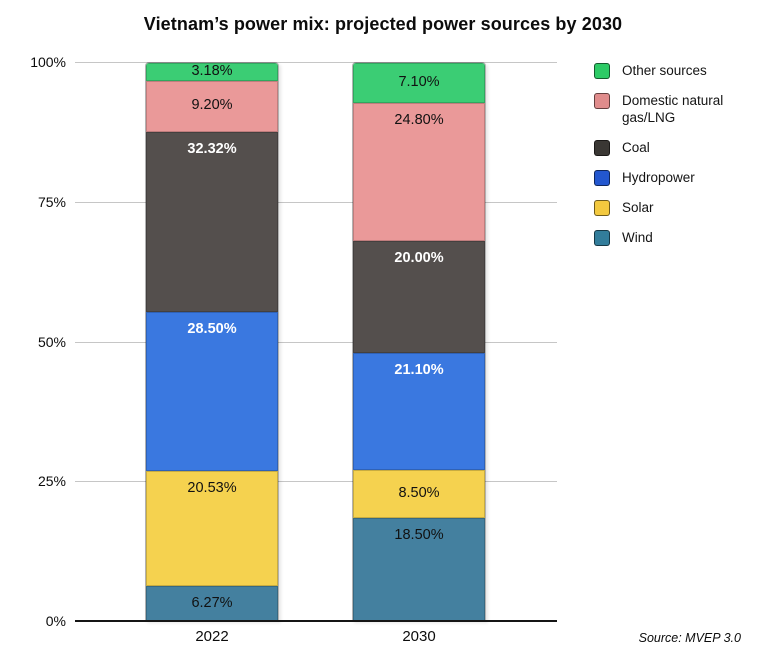 Image resolution: width=766 pixels, height=664 pixels. I want to click on bar-2022: 6.27% 20.53% 28.50% 32.32% 9.20% 3.18%, so click(212, 341).